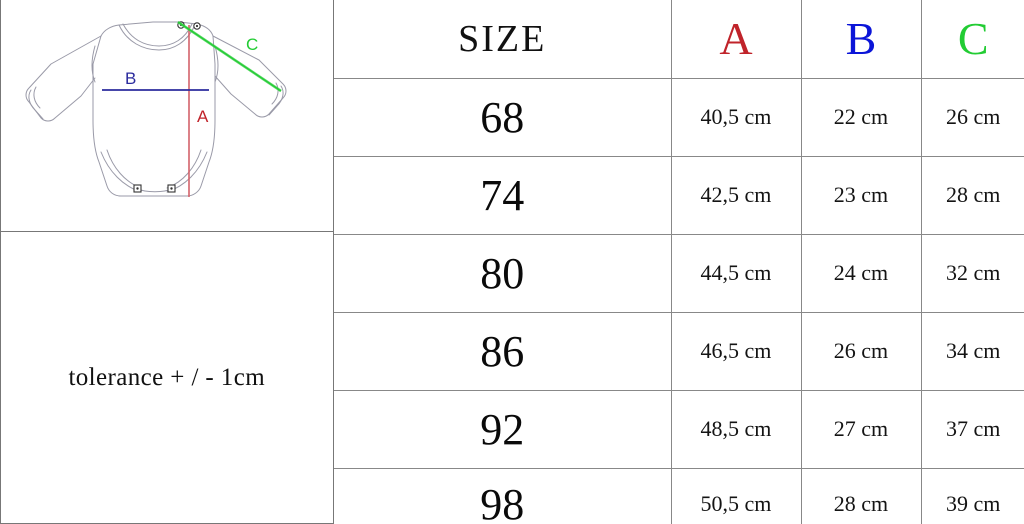  Describe the element at coordinates (736, 429) in the screenshot. I see `cell-a: 48,5 cm` at that location.